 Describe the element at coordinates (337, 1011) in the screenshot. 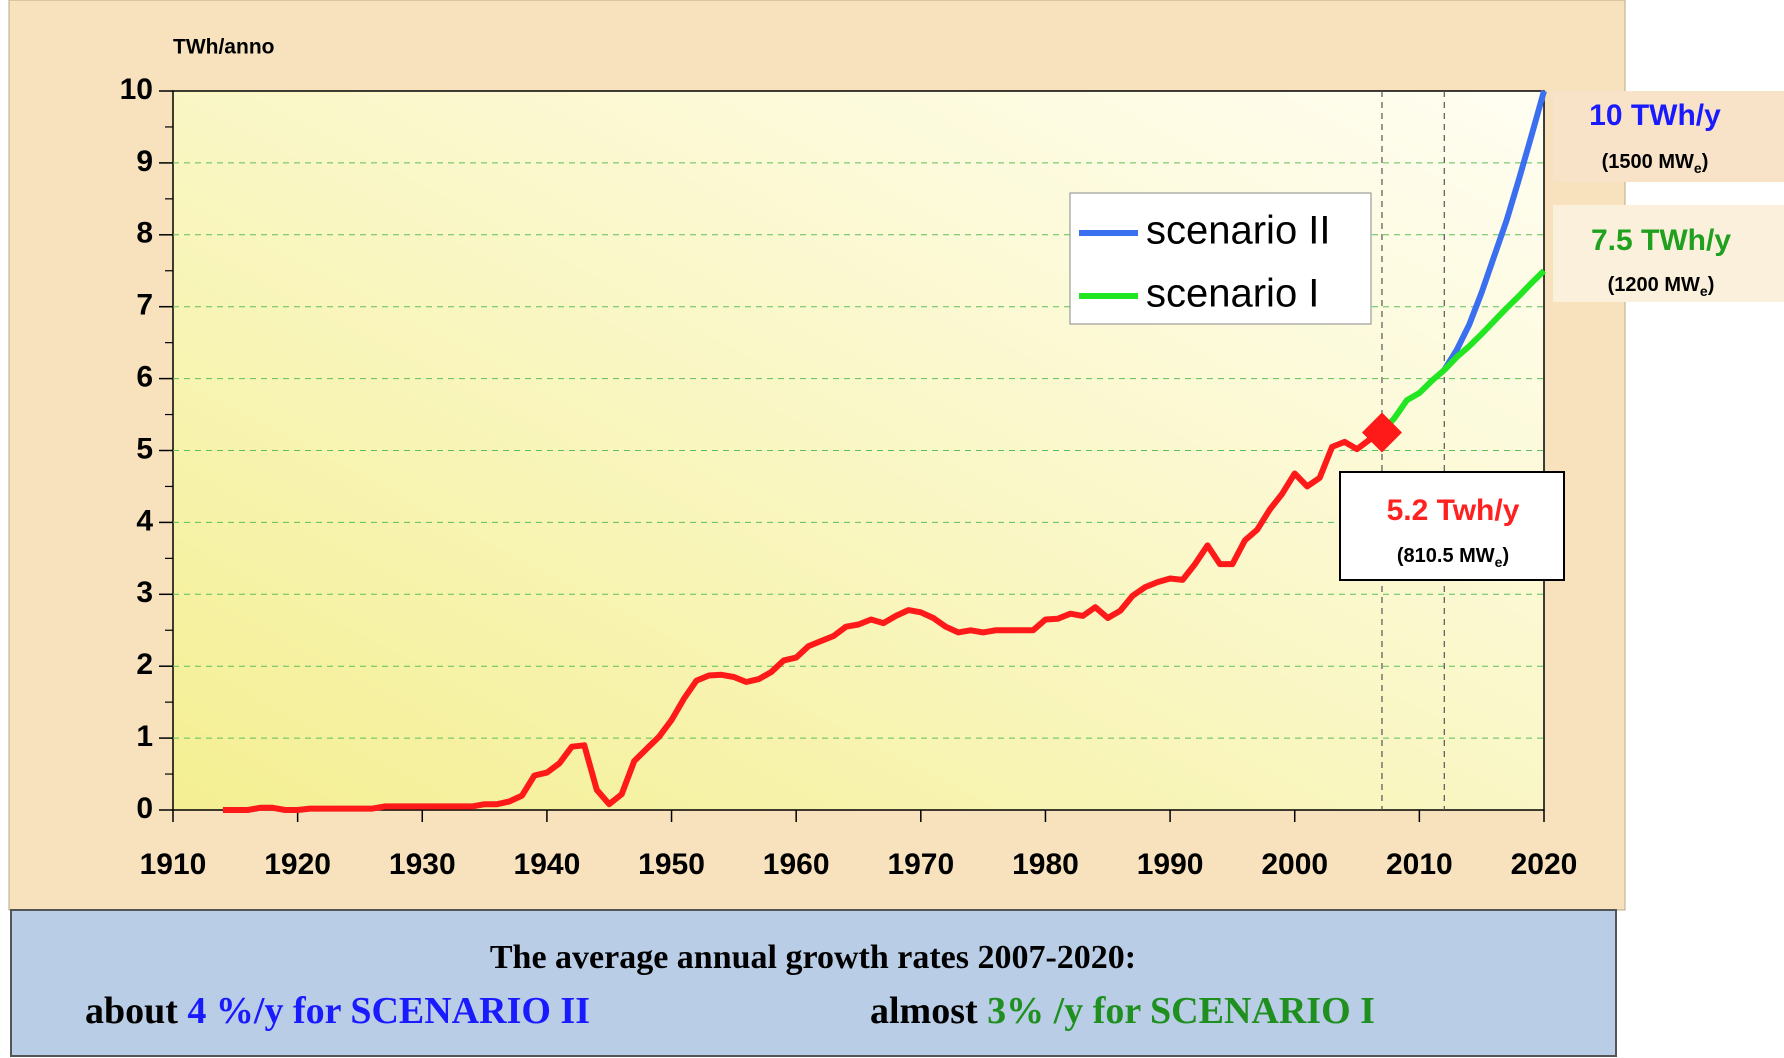

I see `footer-line: about 4 %/y for SCENARIO II` at that location.